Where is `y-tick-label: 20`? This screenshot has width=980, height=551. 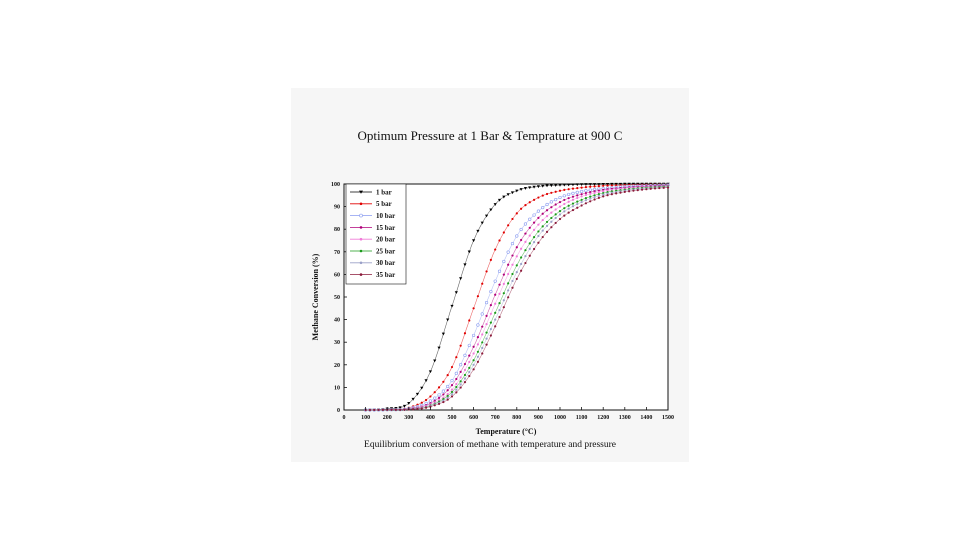
y-tick-label: 20 is located at coordinates (337, 366).